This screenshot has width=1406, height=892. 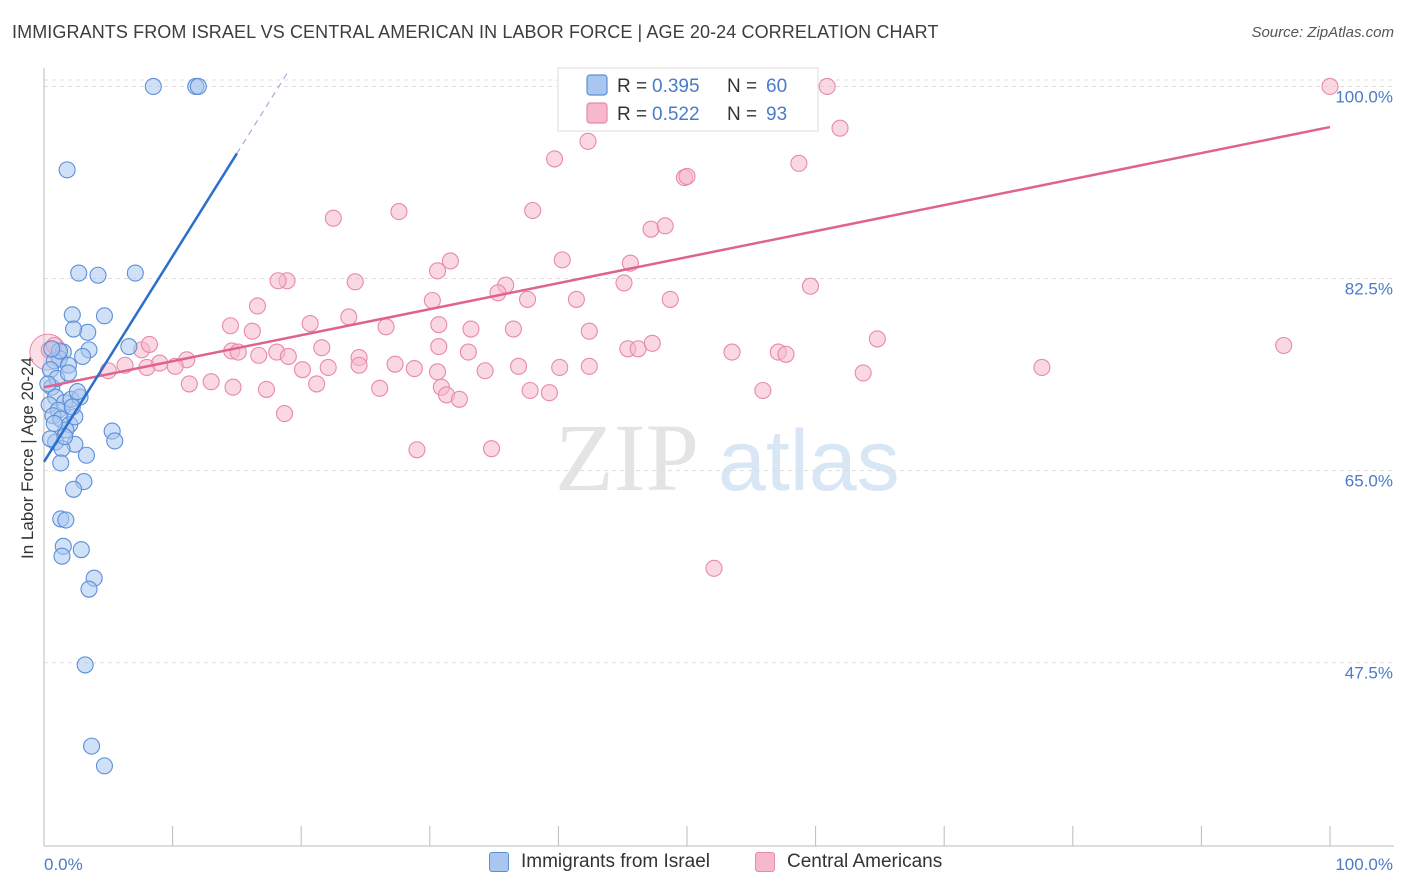 I want to click on svg-text: 0.522, so click(x=676, y=114).